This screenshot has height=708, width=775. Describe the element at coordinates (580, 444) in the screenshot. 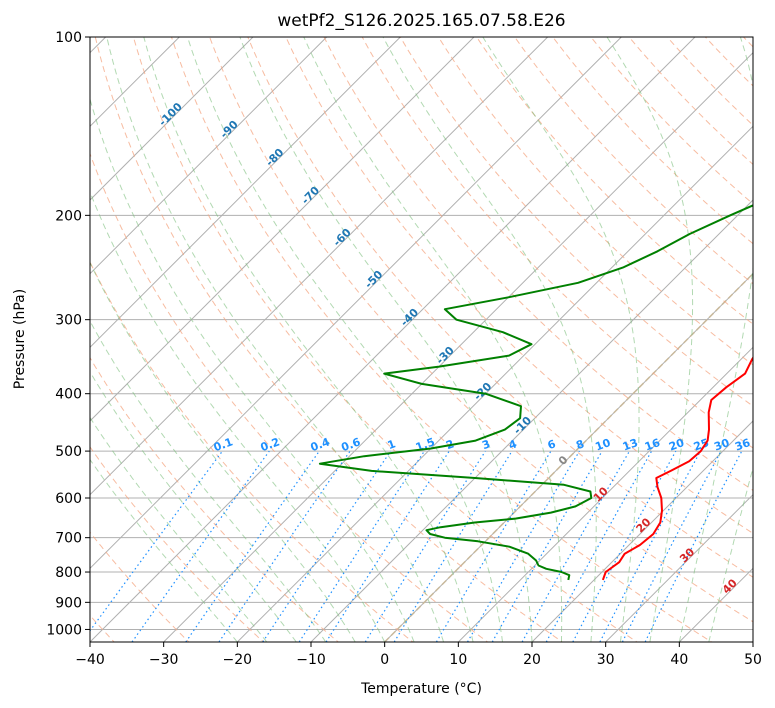

I see `mixing-ratio-label: 8` at that location.